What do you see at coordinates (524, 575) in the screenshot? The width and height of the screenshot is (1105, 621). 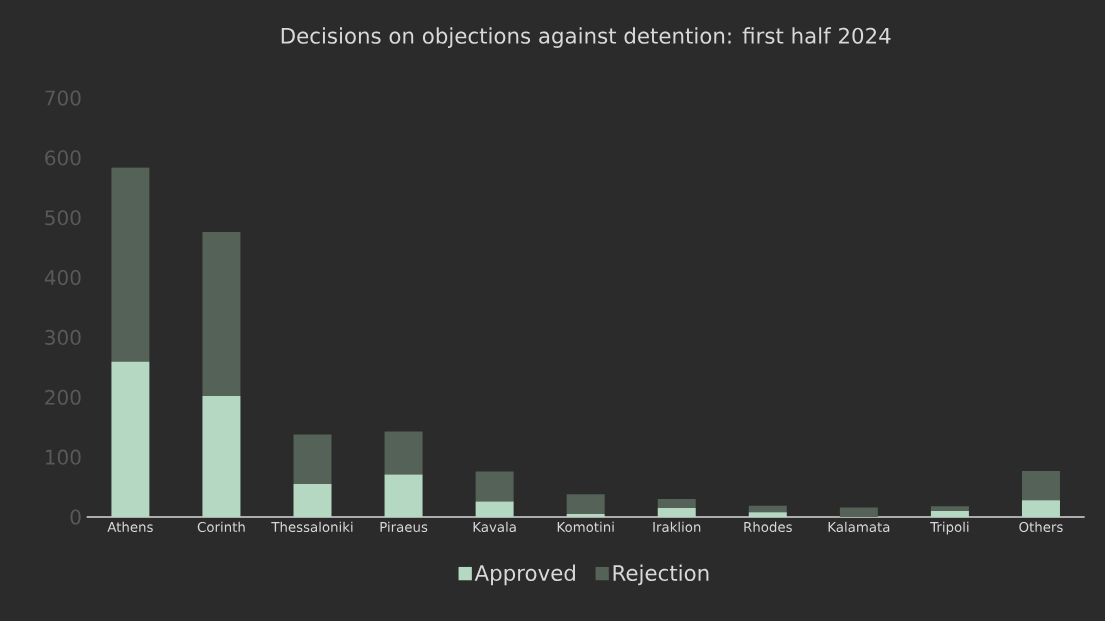 I see `legend-label: Approved` at bounding box center [524, 575].